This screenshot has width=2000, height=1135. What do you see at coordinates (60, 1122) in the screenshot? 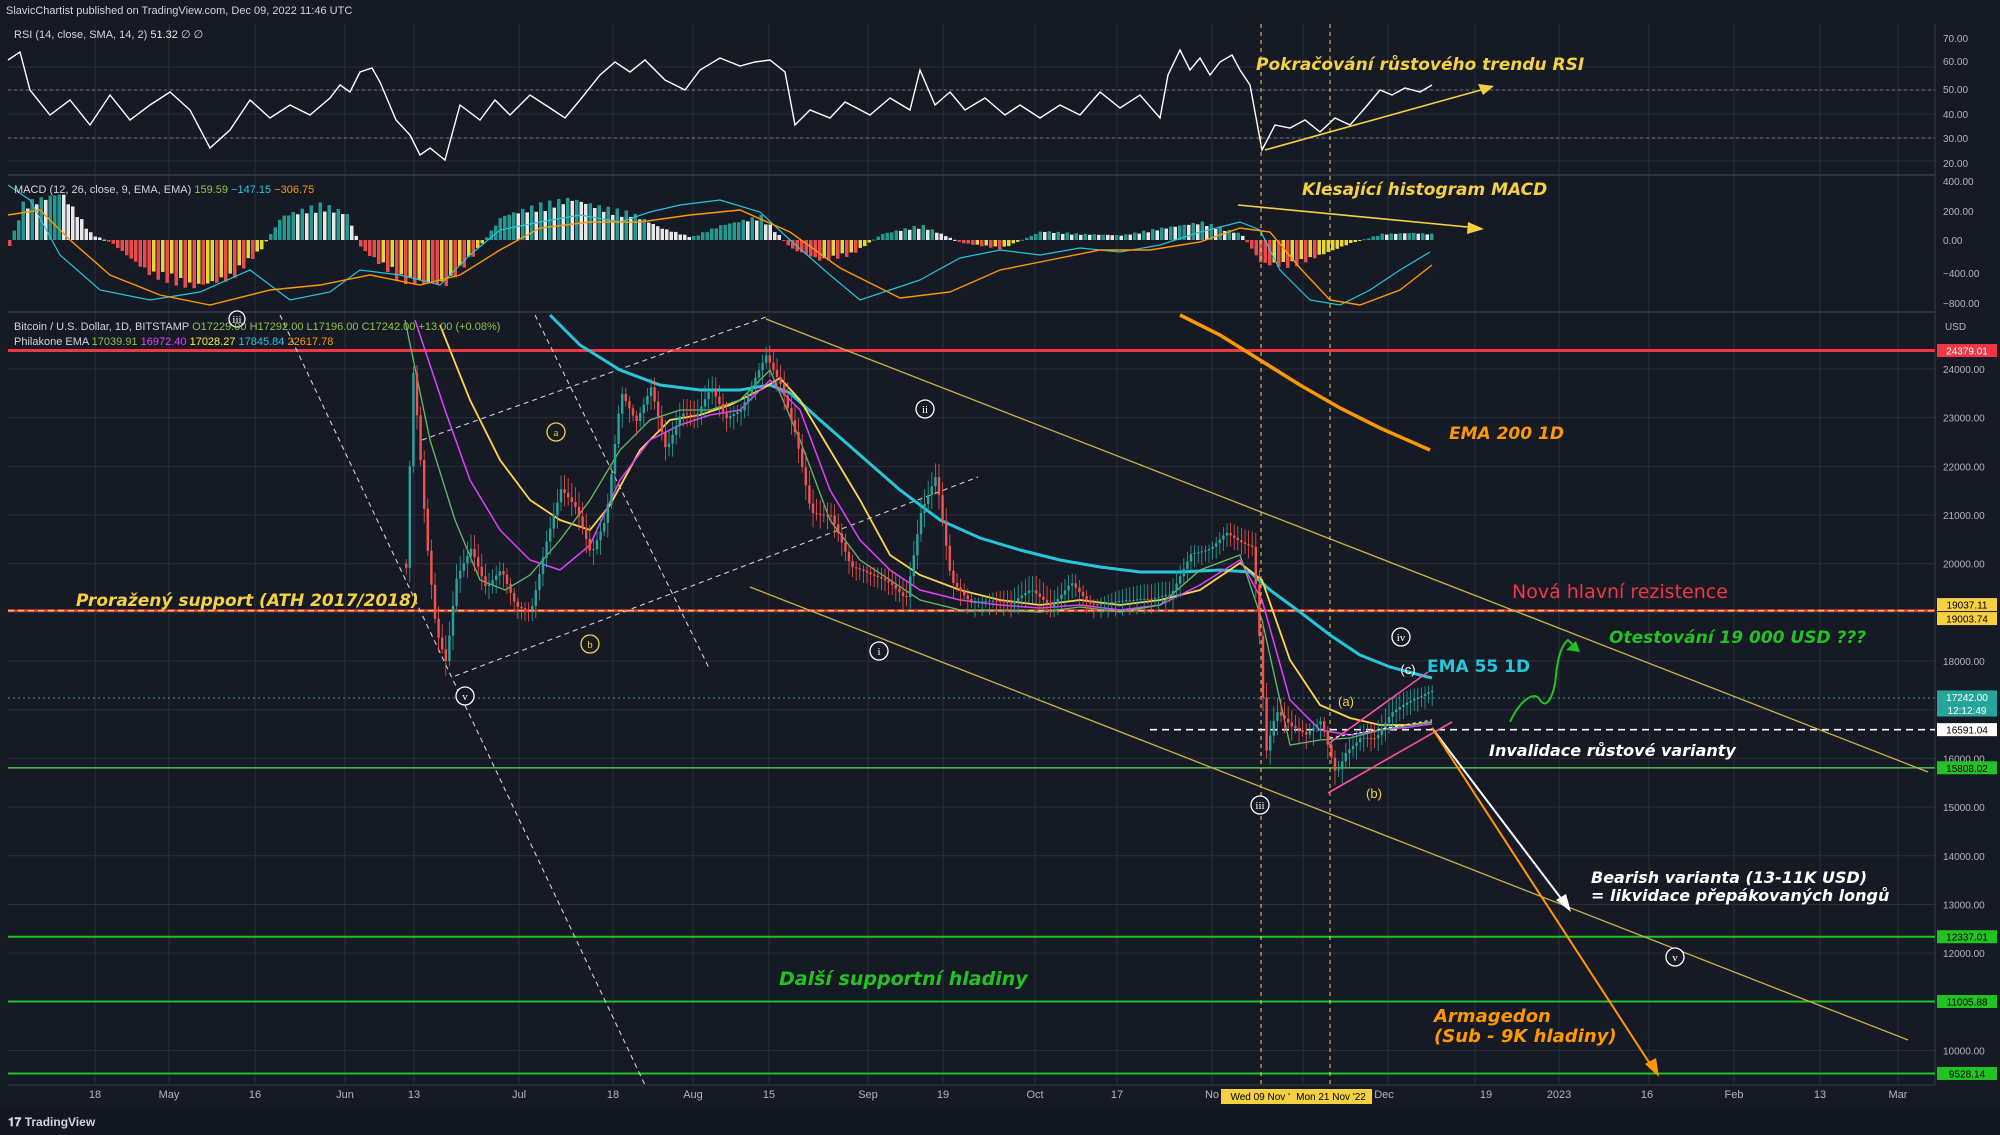
I see `tradingview-logo-text: TradingView` at bounding box center [60, 1122].